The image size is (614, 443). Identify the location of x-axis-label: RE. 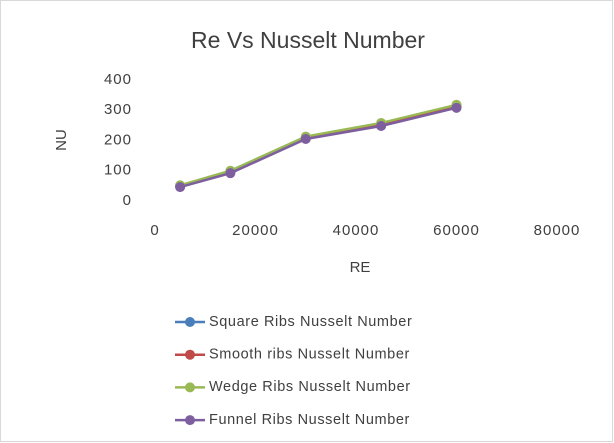
(360, 267).